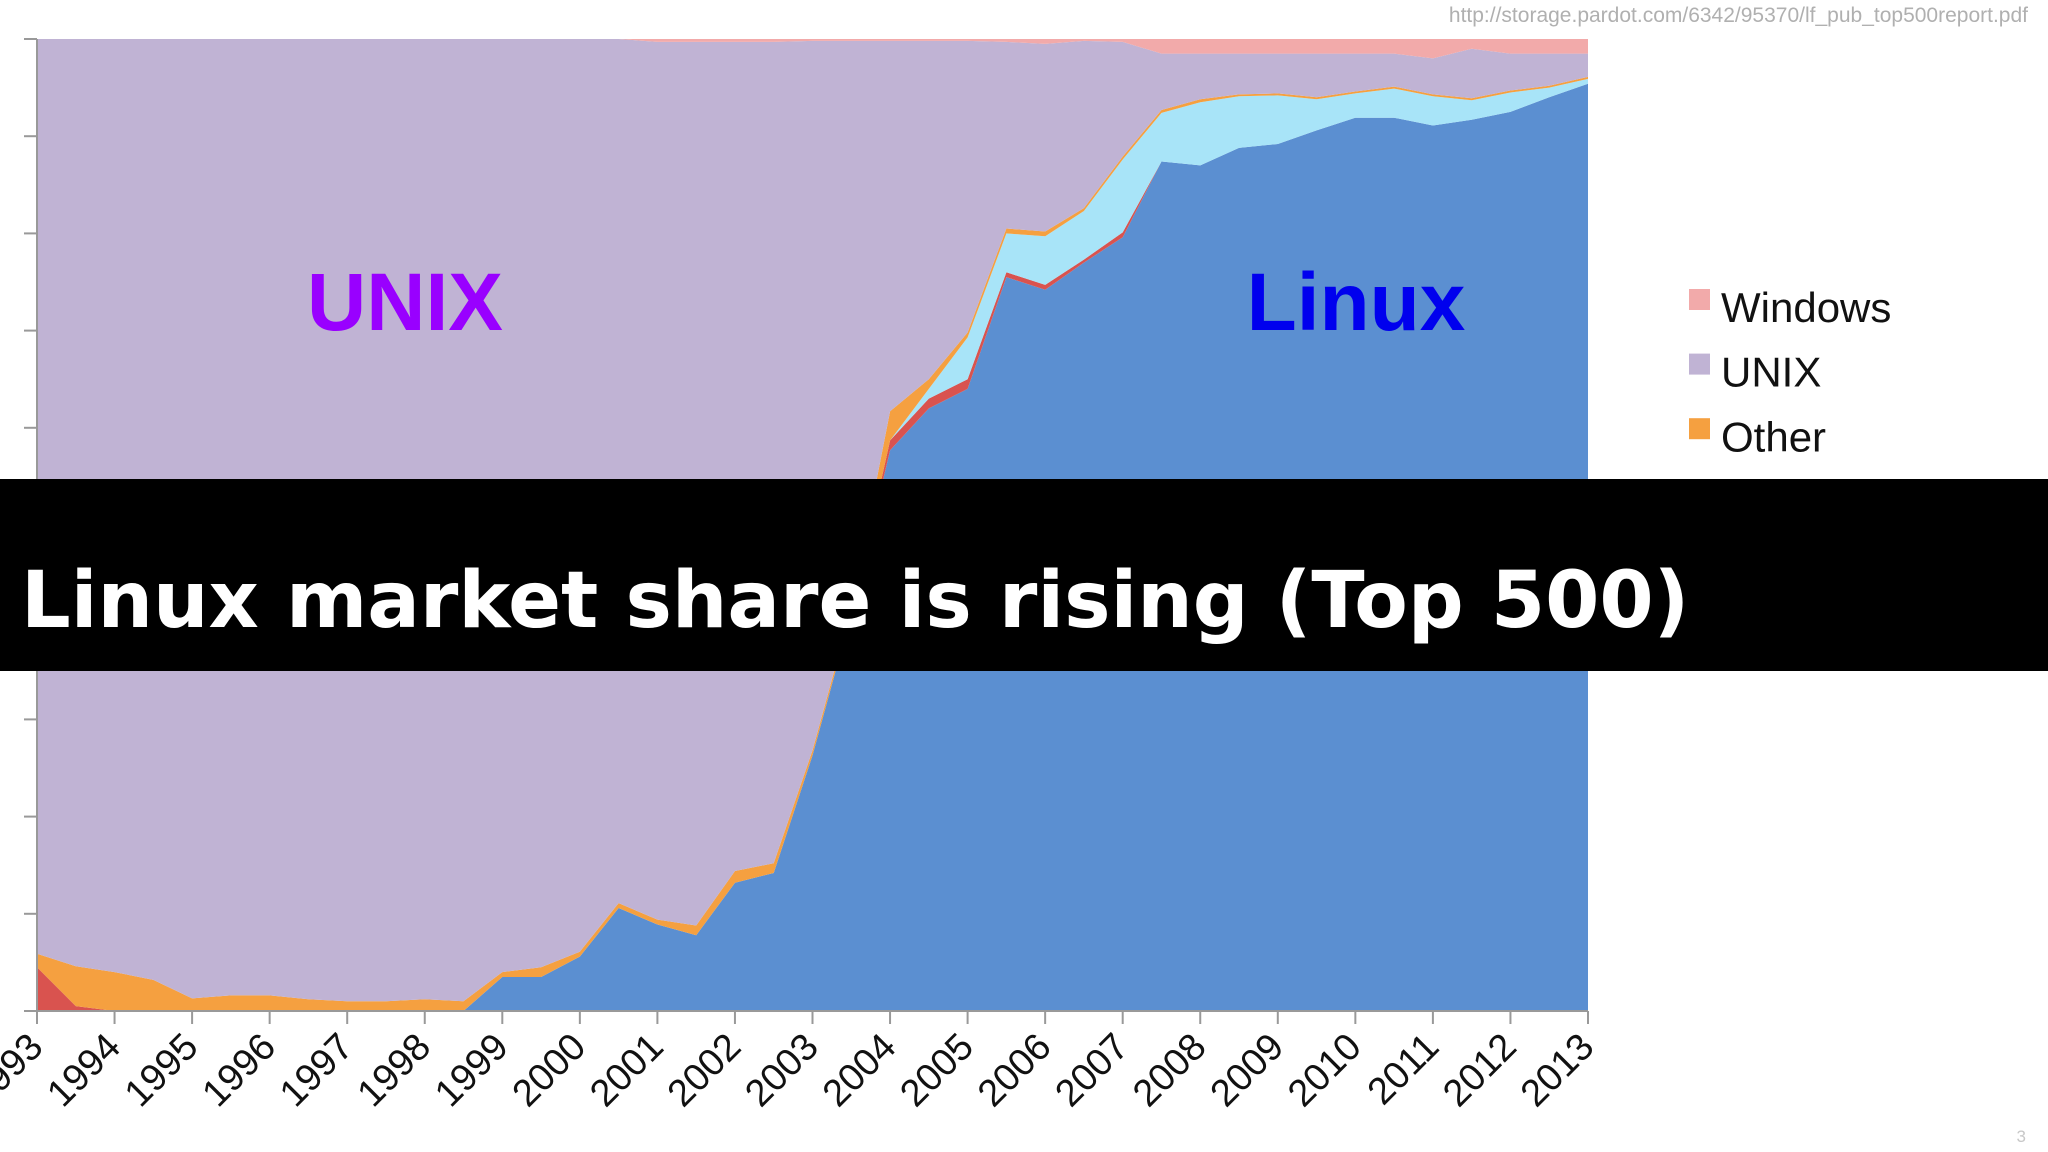 The width and height of the screenshot is (2048, 1152). I want to click on x-tick-label: 2005, so click(936, 1070).